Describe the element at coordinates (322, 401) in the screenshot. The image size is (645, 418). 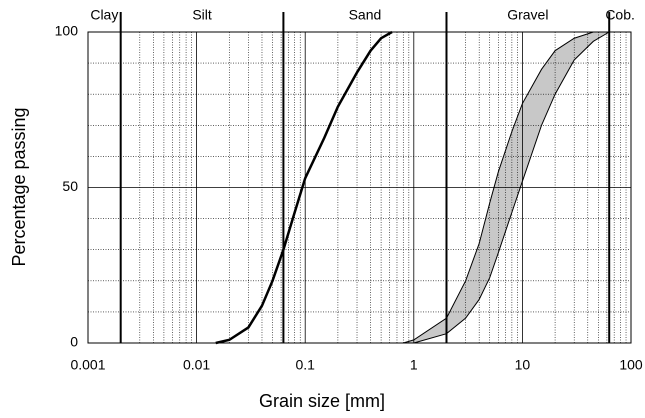
I see `x-axis-label: Grain size [mm]` at that location.